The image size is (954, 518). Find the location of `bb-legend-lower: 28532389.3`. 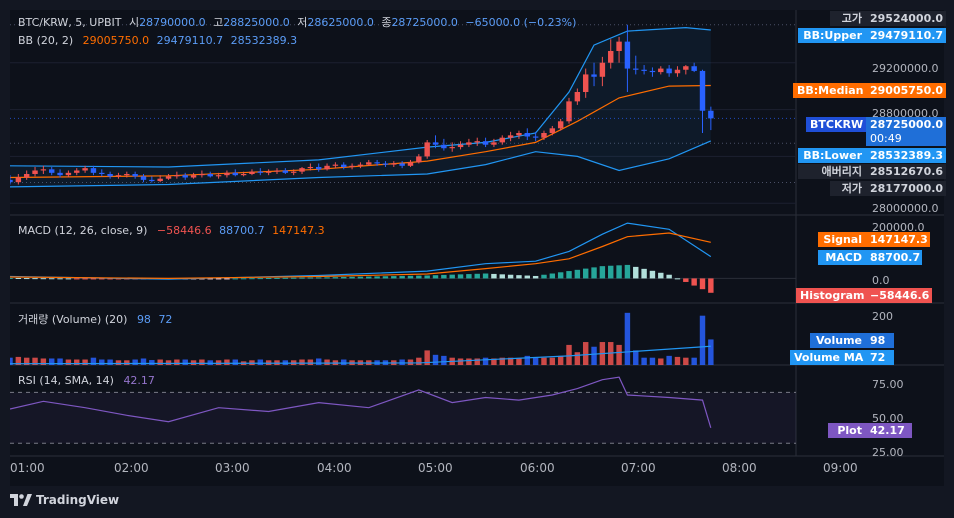

bb-legend-lower: 28532389.3 is located at coordinates (264, 40).